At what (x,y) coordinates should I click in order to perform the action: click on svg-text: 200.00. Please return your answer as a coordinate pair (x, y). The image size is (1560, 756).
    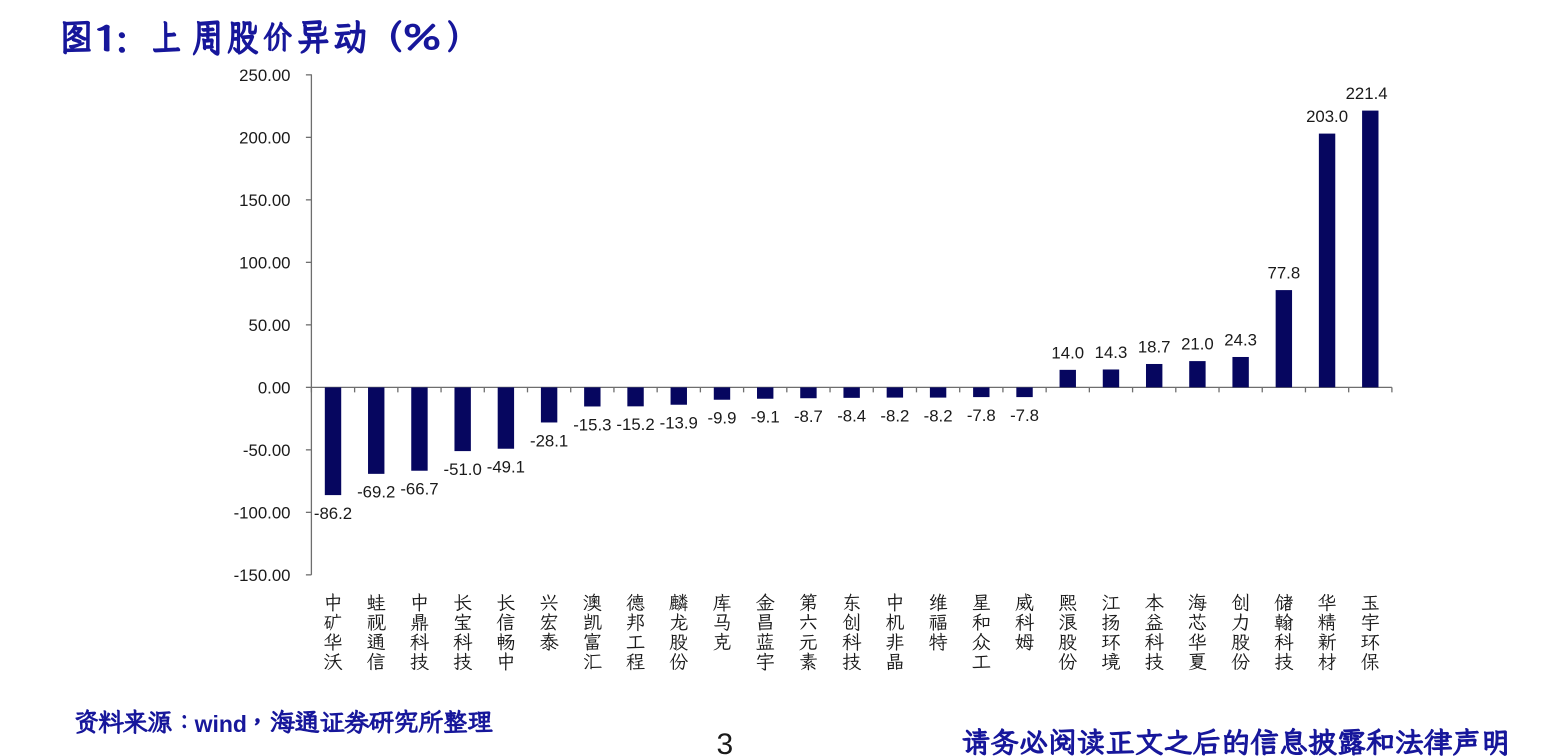
    Looking at the image, I should click on (264, 137).